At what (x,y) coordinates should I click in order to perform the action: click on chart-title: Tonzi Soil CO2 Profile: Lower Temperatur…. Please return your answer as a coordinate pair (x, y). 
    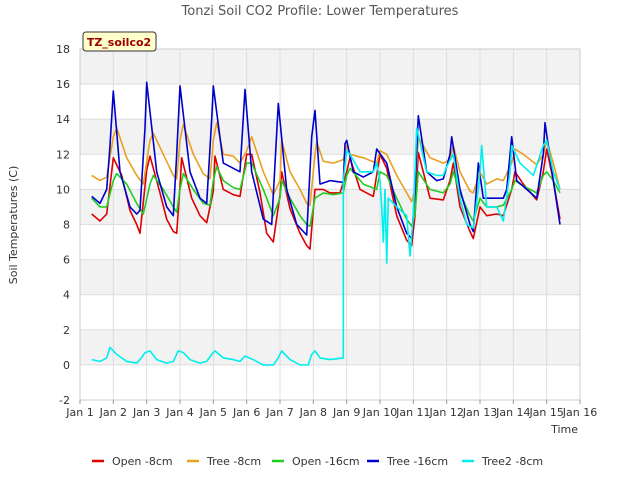
    Looking at the image, I should click on (320, 11).